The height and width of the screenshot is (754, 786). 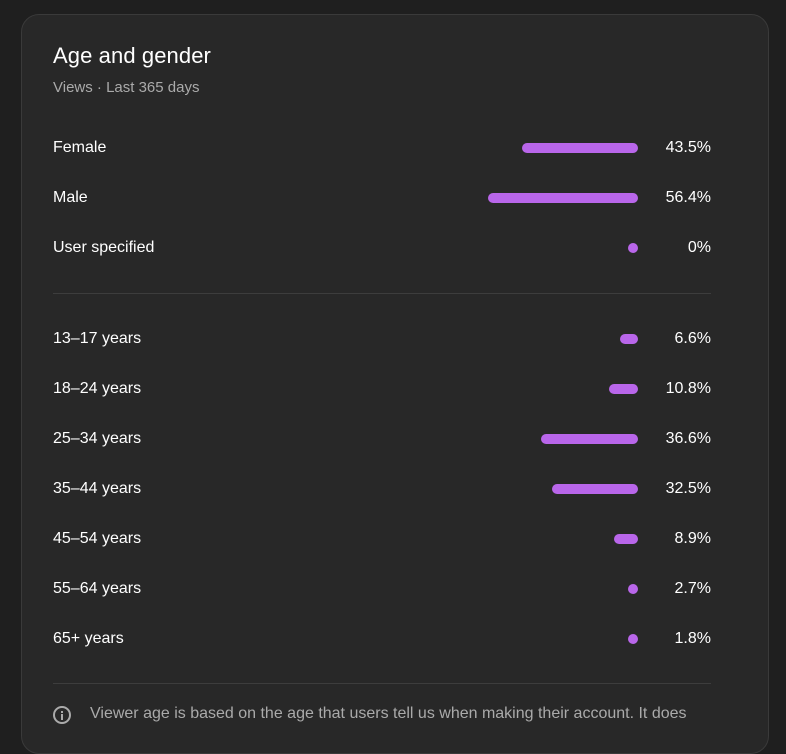 What do you see at coordinates (692, 338) in the screenshot?
I see `age-percent: 6.6%` at bounding box center [692, 338].